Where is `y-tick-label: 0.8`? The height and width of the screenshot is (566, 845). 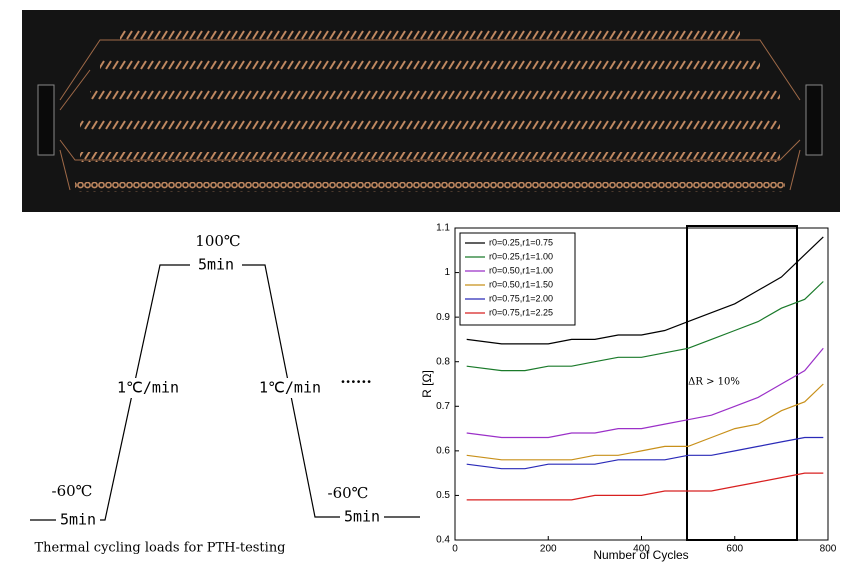
y-tick-label: 0.8 is located at coordinates (443, 361).